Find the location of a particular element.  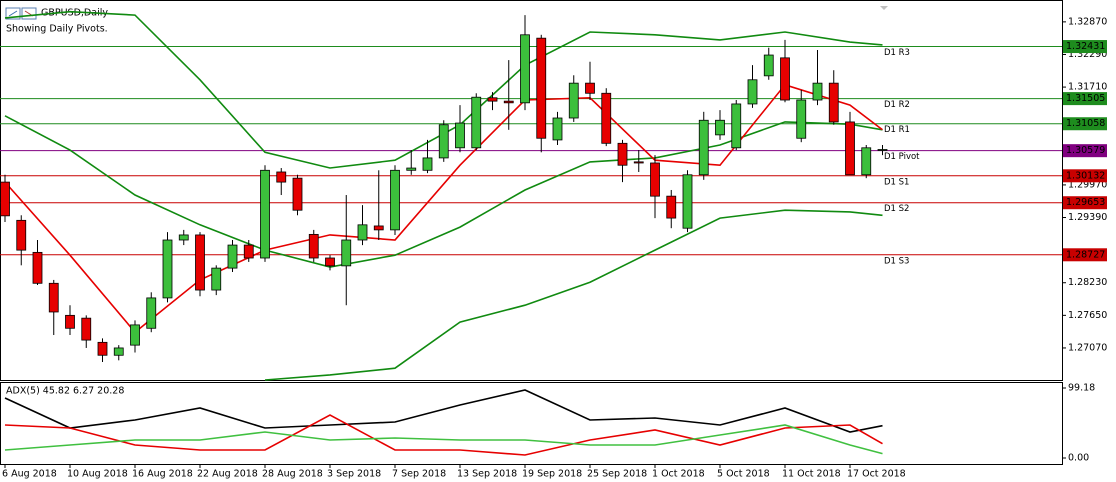

x-tick-label: 10 Aug 2018 is located at coordinates (97, 474).